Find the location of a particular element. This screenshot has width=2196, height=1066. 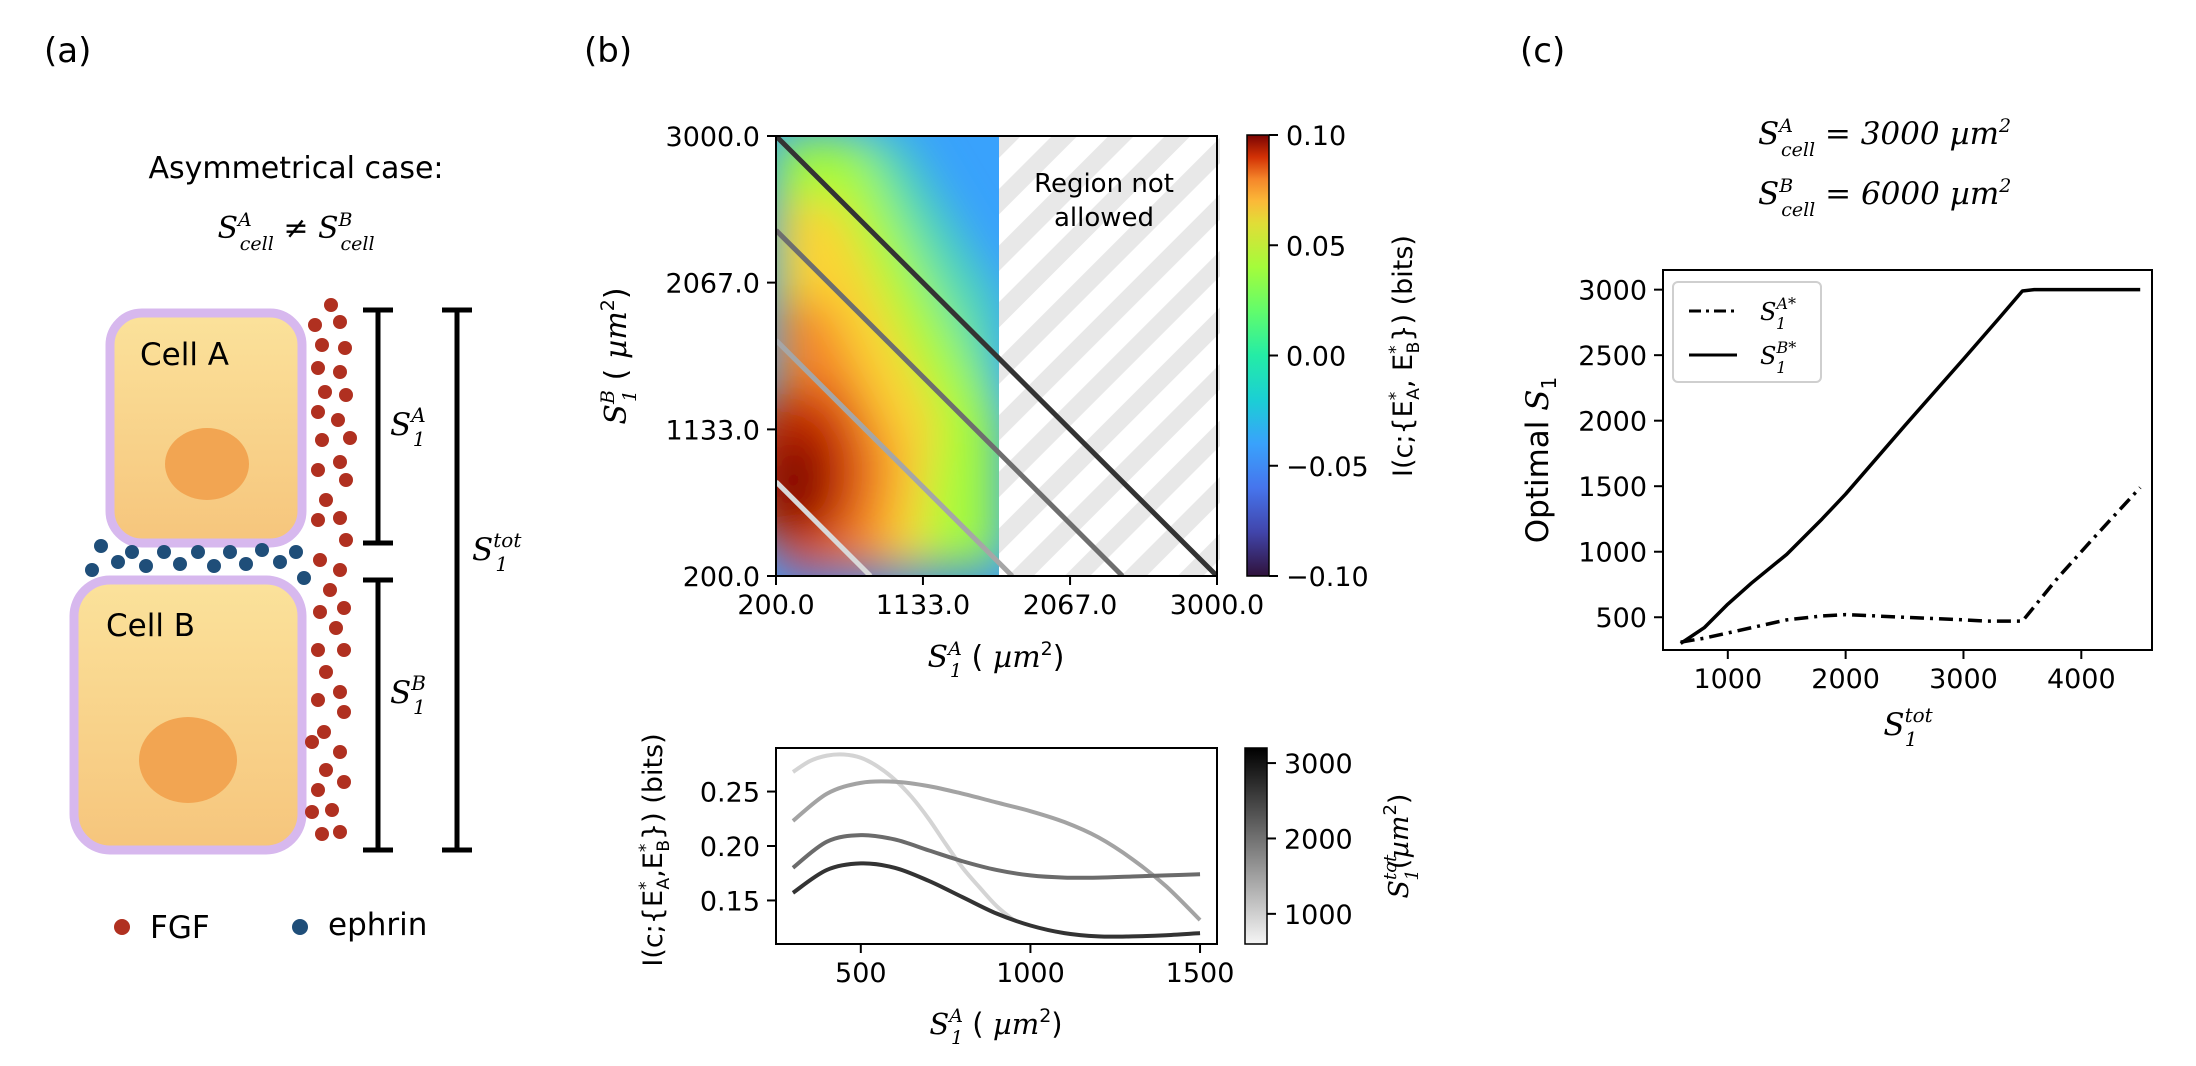

colorbar-tick-label: 3000 is located at coordinates (1318, 764).